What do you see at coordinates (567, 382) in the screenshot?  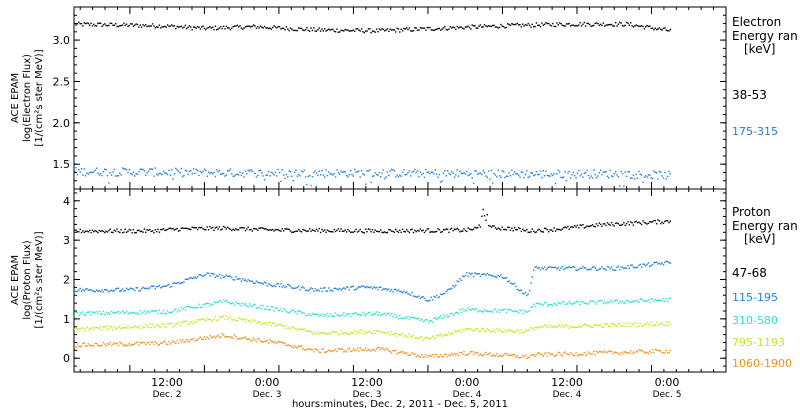 I see `x-tick-label-5-time: 12:00` at bounding box center [567, 382].